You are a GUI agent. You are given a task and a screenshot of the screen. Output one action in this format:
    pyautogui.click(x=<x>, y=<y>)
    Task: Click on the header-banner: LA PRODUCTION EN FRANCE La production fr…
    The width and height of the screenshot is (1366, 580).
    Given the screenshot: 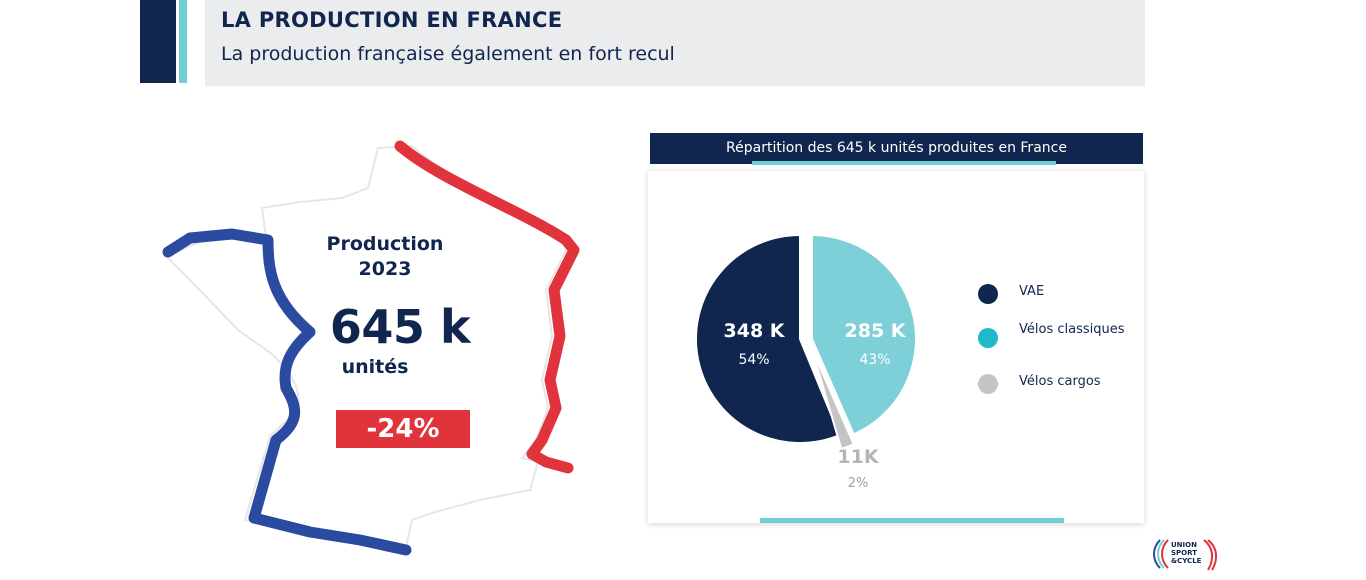 What is the action you would take?
    pyautogui.click(x=675, y=43)
    